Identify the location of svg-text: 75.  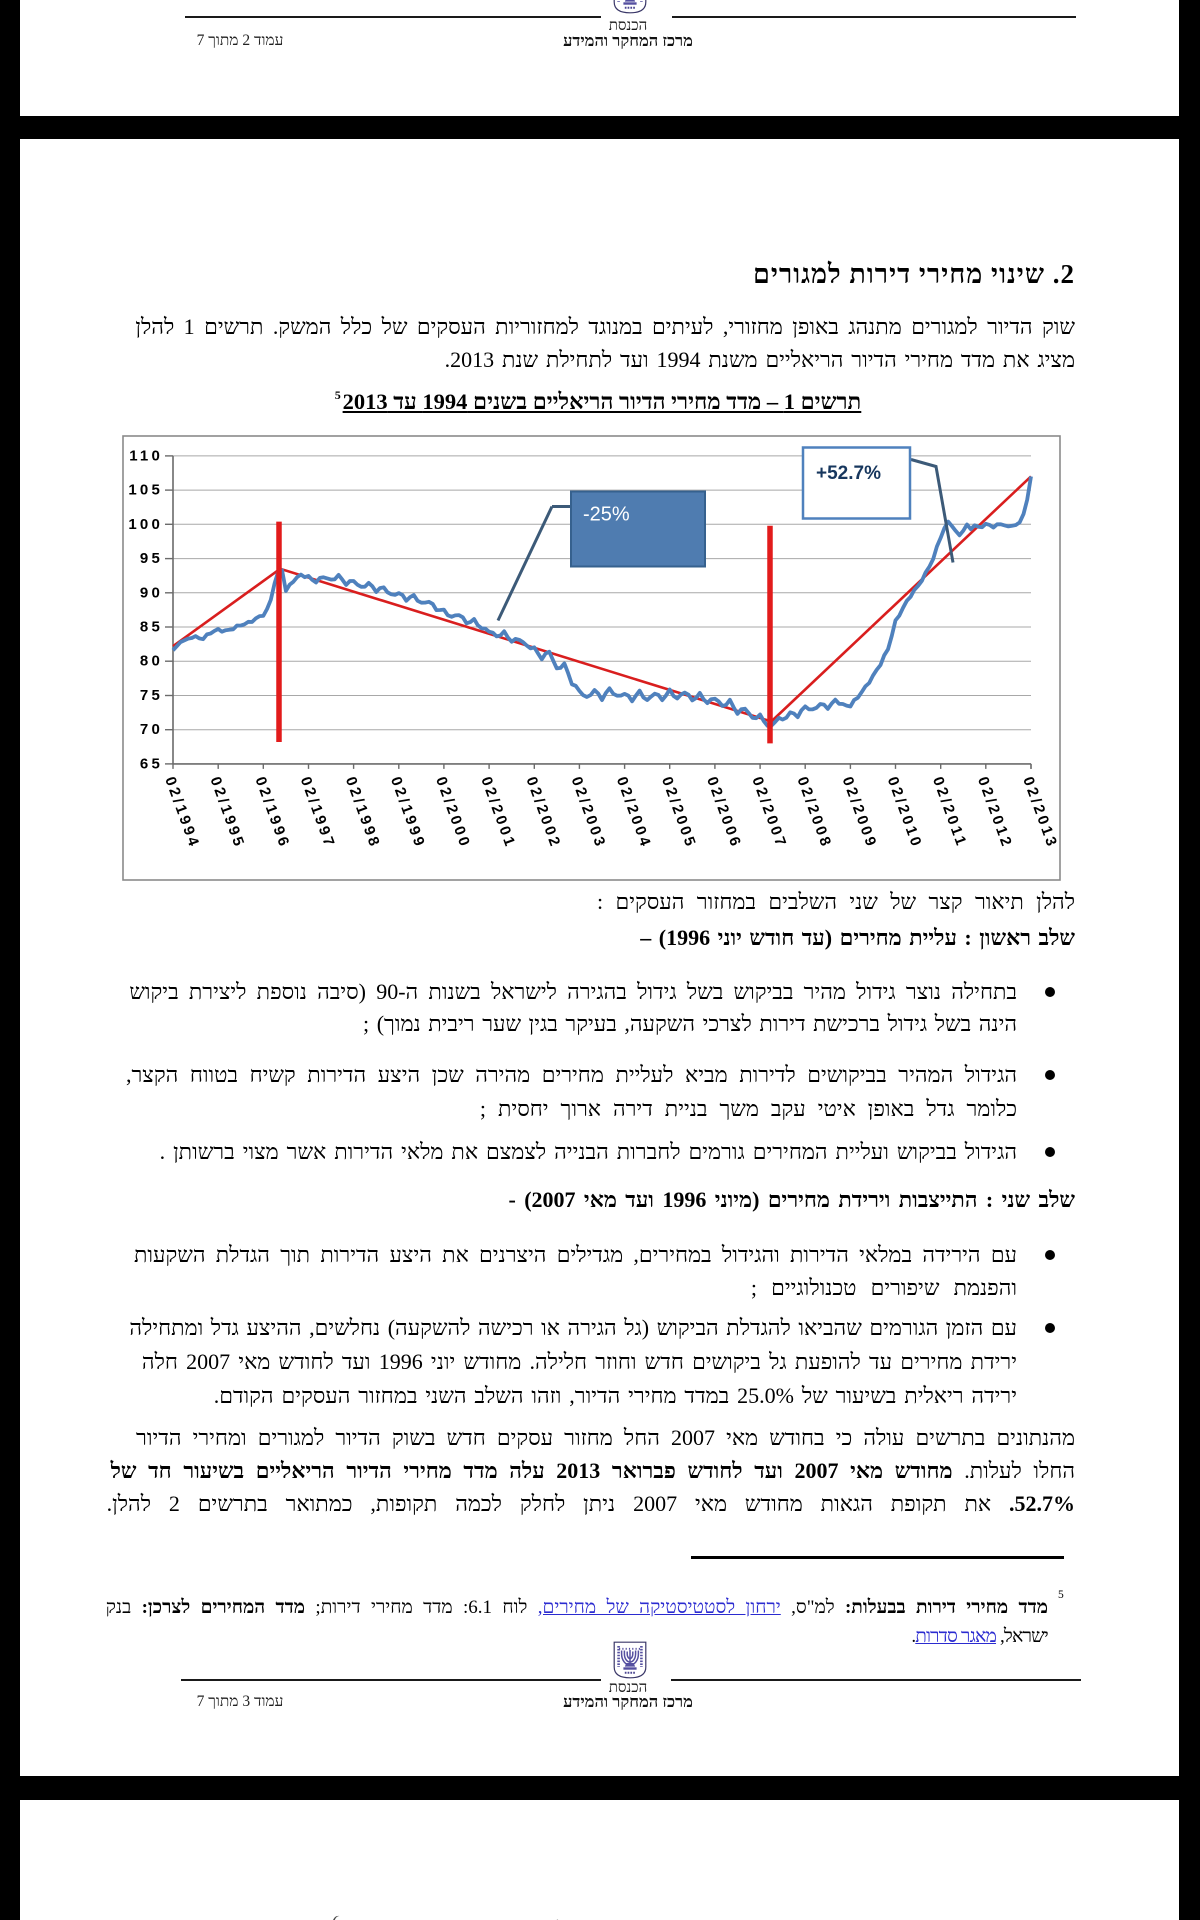
(151, 695).